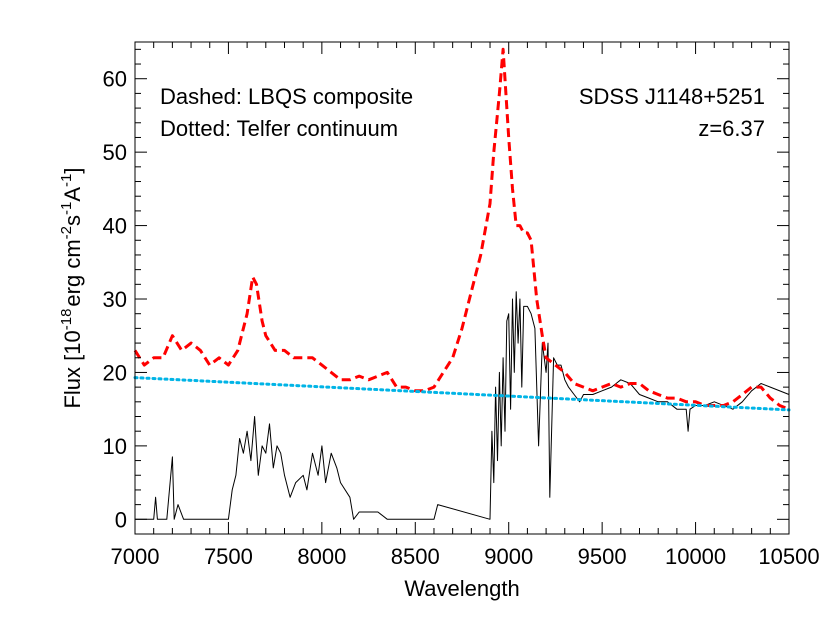 The height and width of the screenshot is (621, 830). Describe the element at coordinates (115, 152) in the screenshot. I see `y-tick-label: 50` at that location.